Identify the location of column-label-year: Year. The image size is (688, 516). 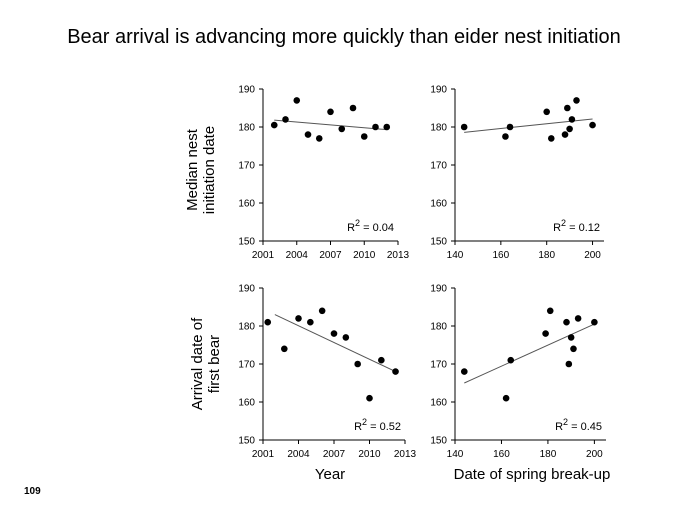
(330, 474).